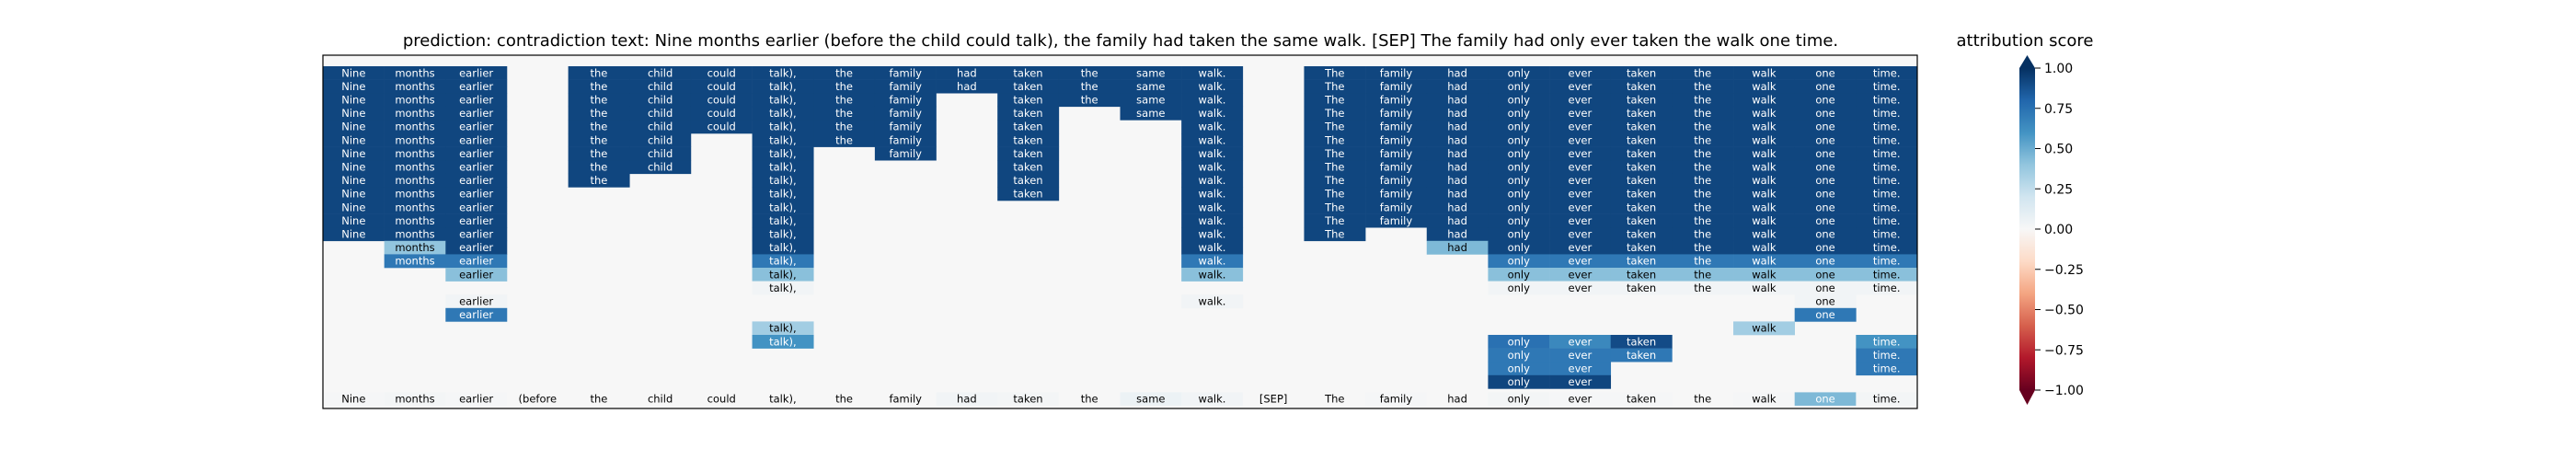  Describe the element at coordinates (538, 399) in the screenshot. I see `bottom-token-label: (before` at that location.